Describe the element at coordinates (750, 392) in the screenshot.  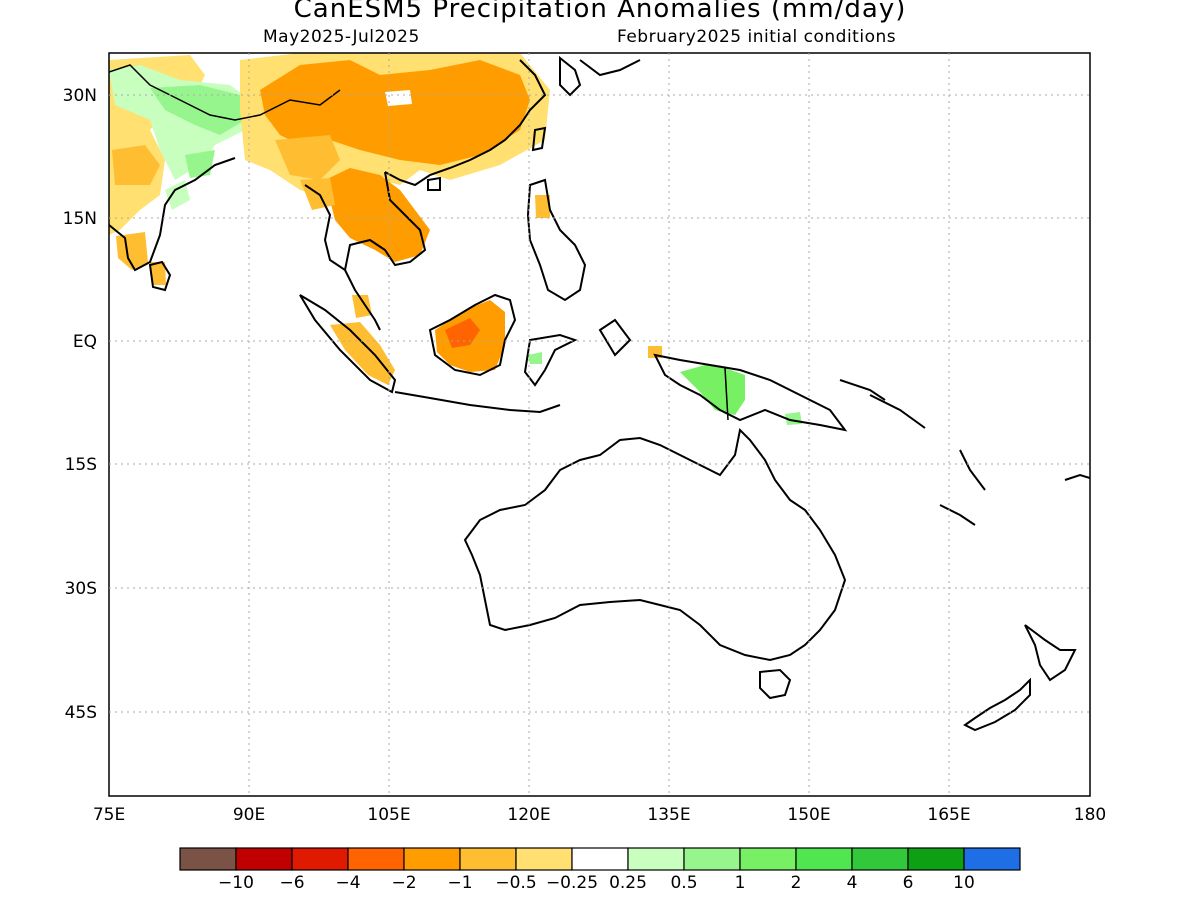
I see `coast-newguinea` at that location.